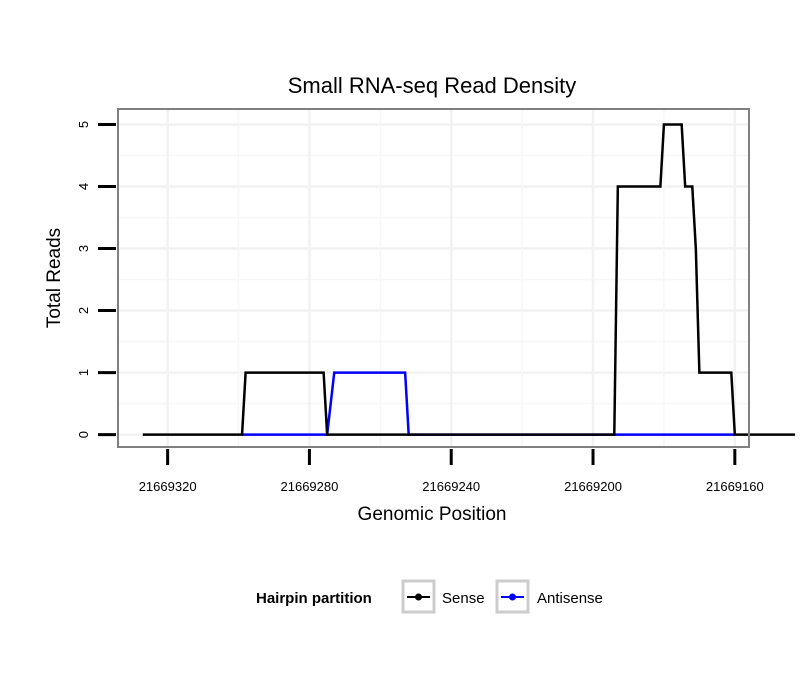  I want to click on x-tick-label: 21669240, so click(451, 486).